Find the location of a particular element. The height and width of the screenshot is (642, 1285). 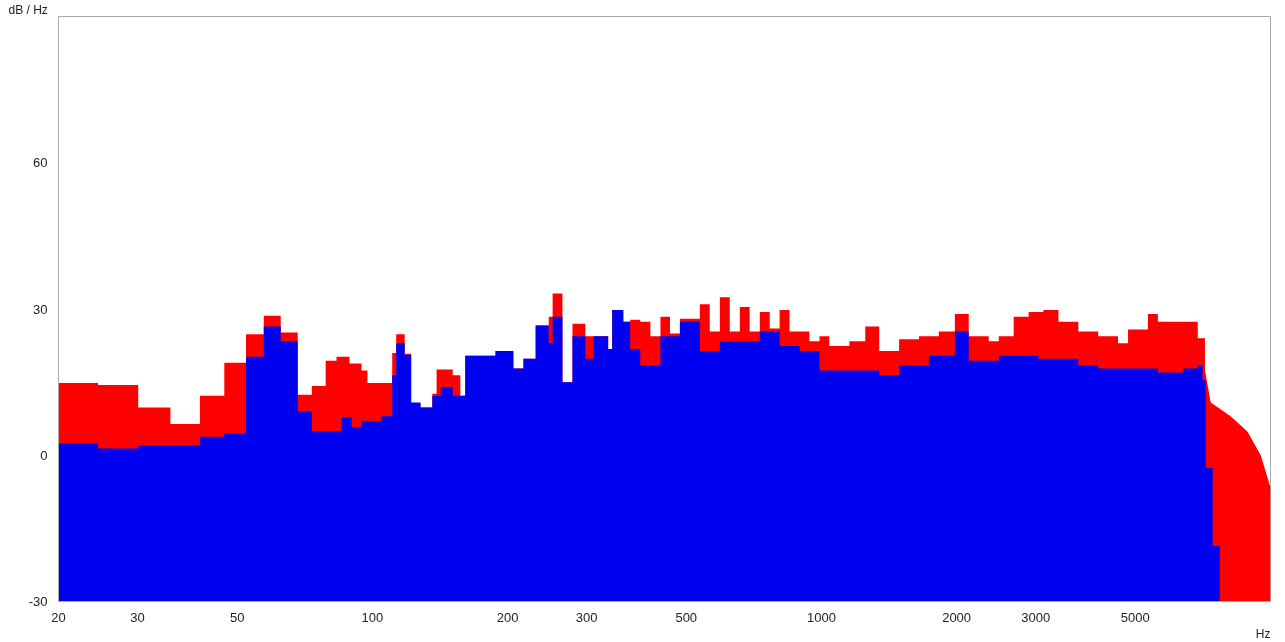

x-tick-label: 5000 is located at coordinates (1135, 617).